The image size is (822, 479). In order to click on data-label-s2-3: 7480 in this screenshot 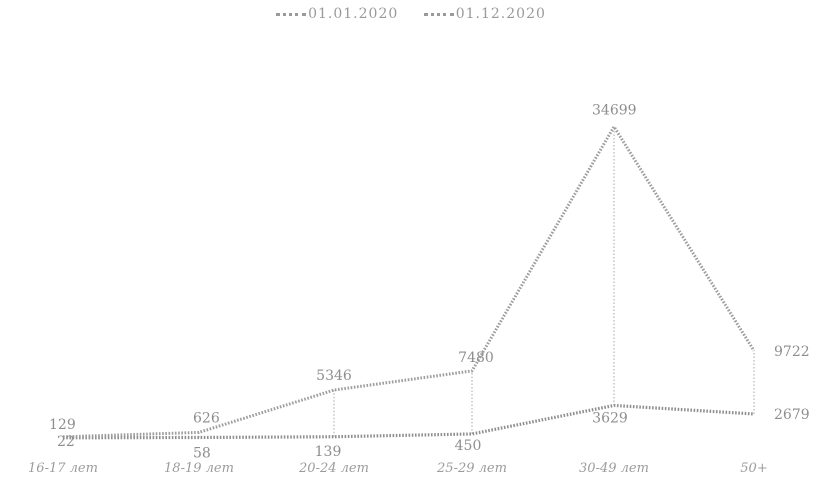, I will do `click(476, 358)`.